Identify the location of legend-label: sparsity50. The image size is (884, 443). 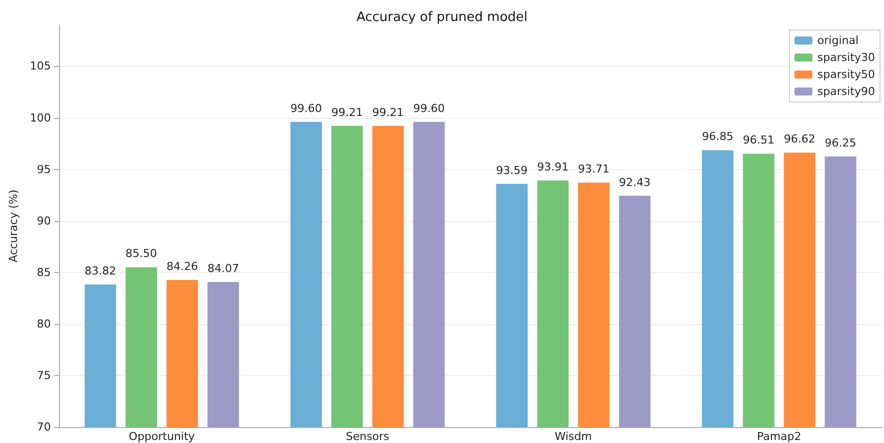
(846, 74).